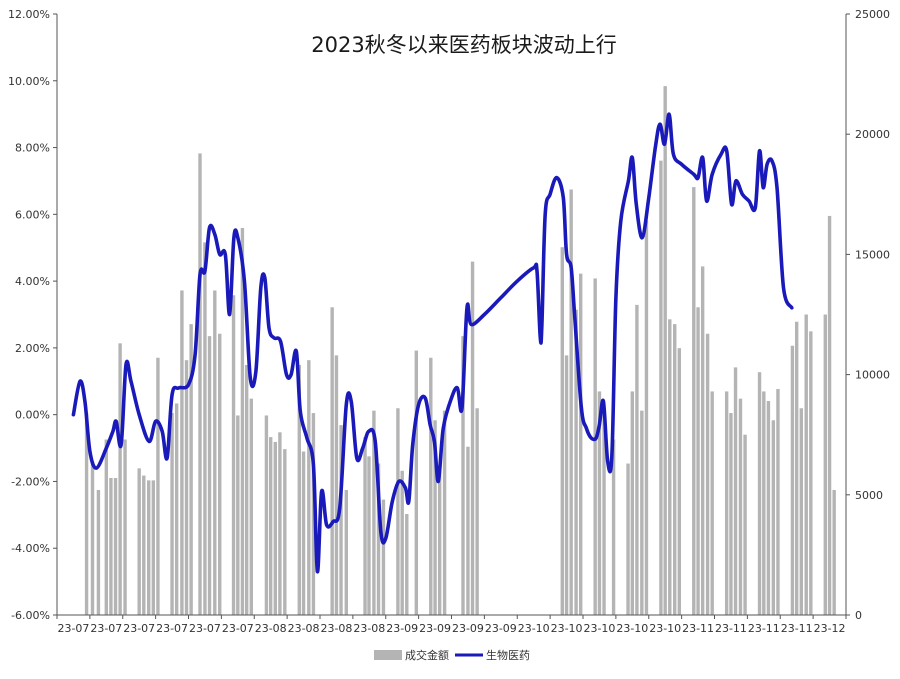 Image resolution: width=900 pixels, height=679 pixels. Describe the element at coordinates (205, 628) in the screenshot. I see `x-tick-label-4: 23-07` at that location.